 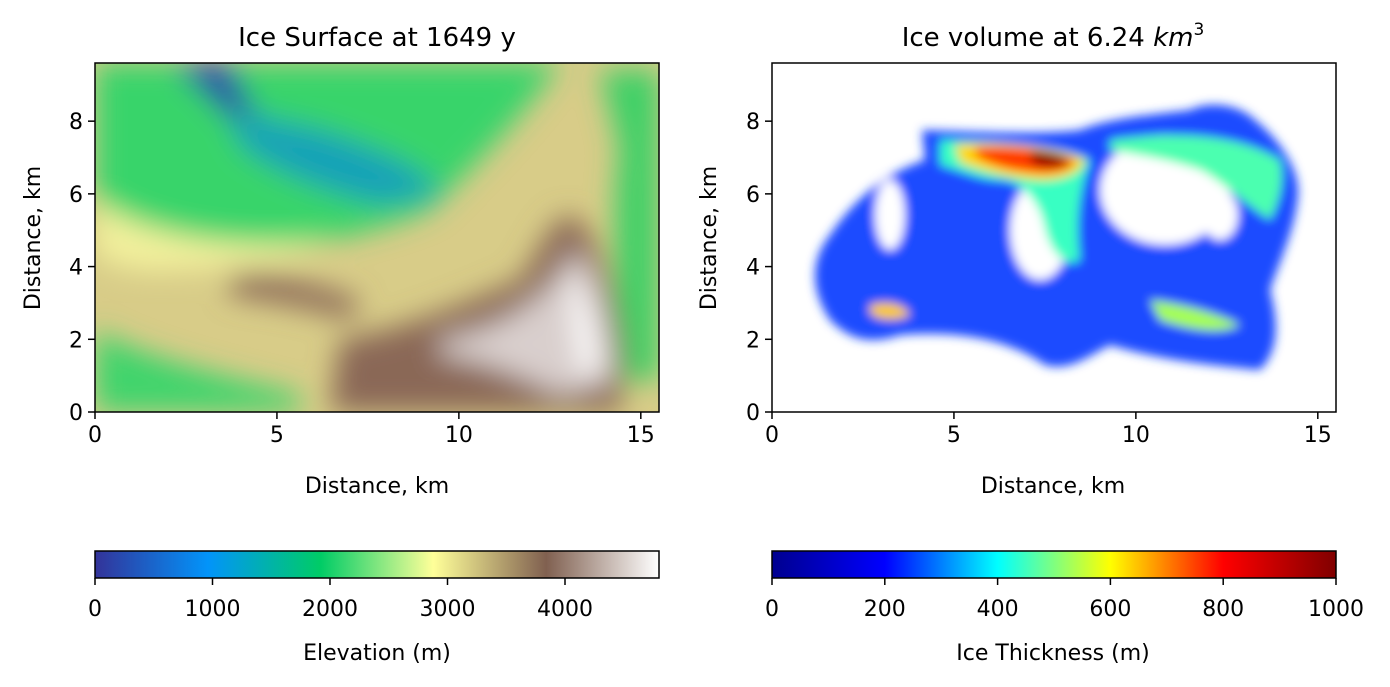 What do you see at coordinates (330, 609) in the screenshot?
I see `colorbar-tick-label: 2000` at bounding box center [330, 609].